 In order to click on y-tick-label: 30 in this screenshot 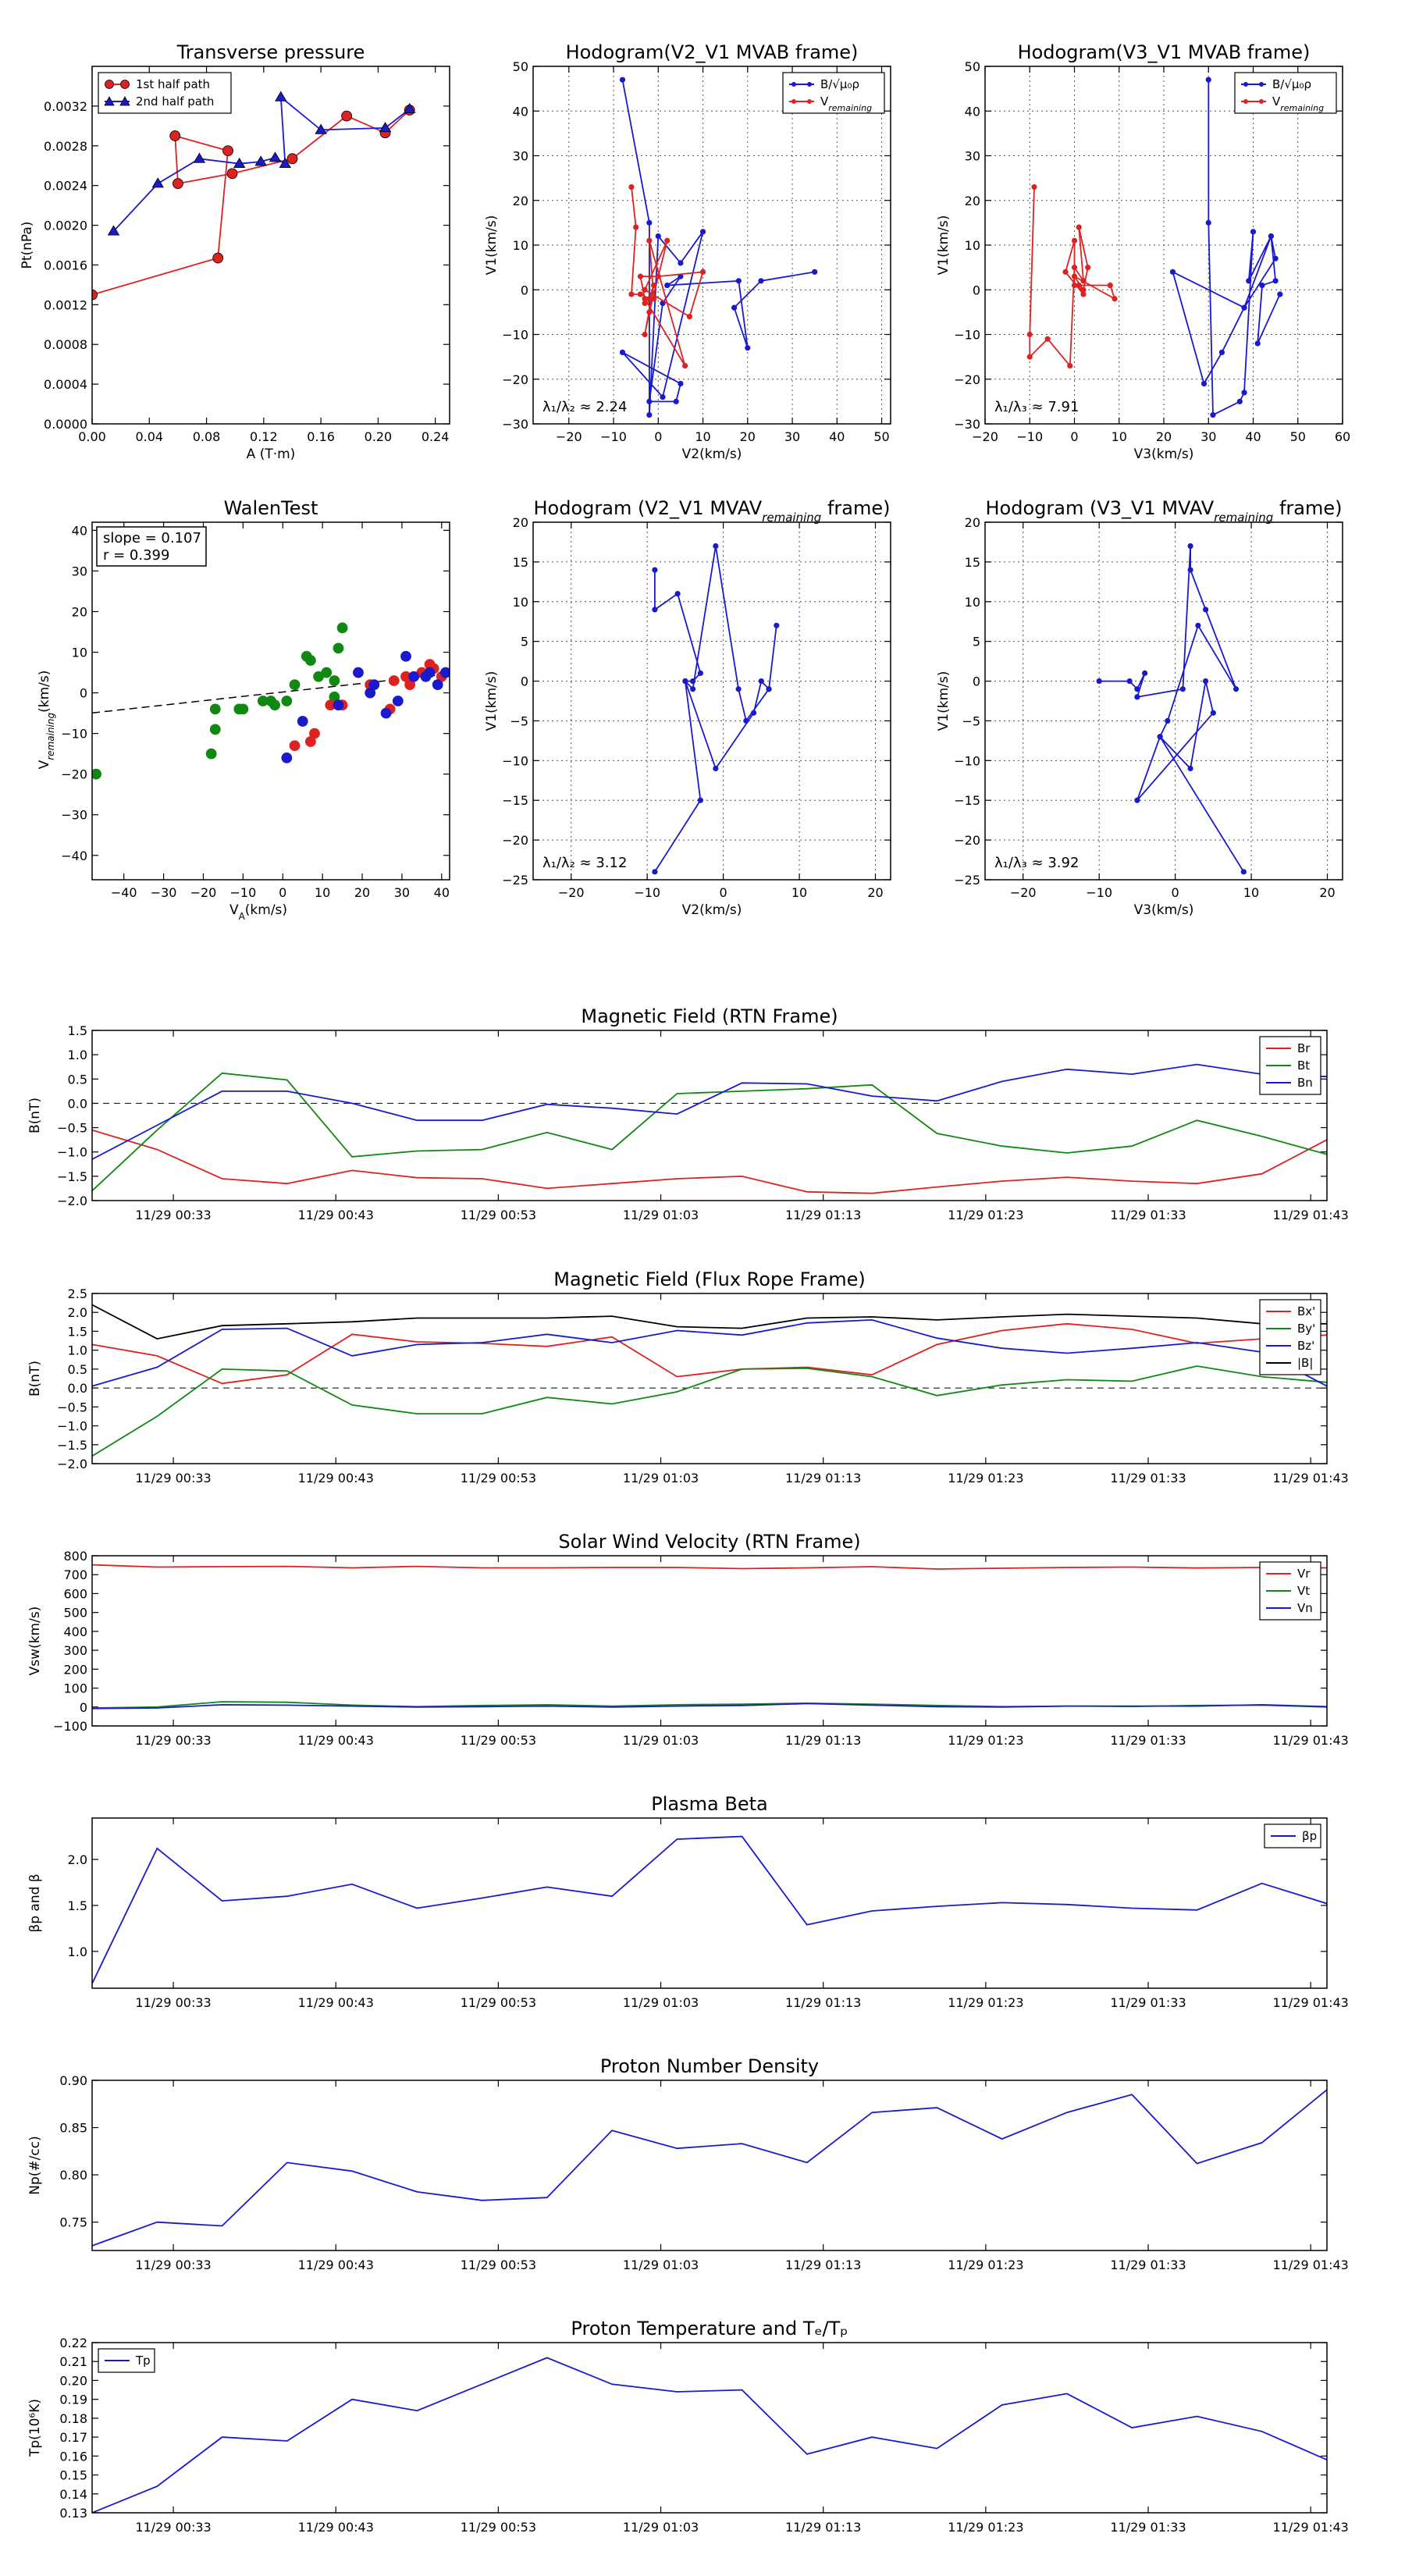, I will do `click(972, 156)`.